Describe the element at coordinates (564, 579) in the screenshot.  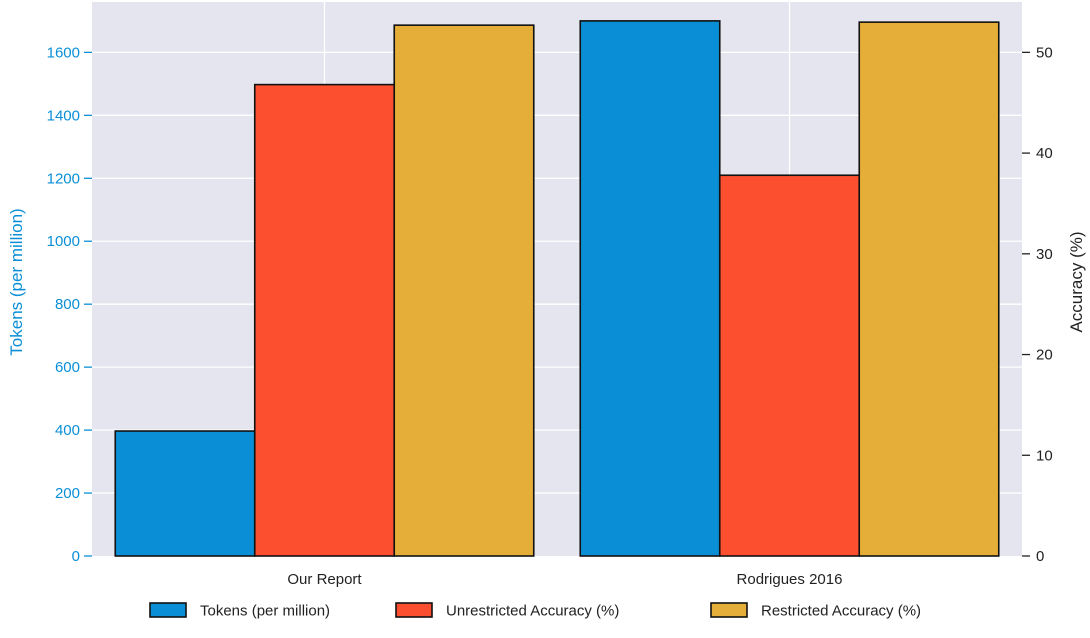
I see `x-axis: Our Report Rodrigues 2016` at that location.